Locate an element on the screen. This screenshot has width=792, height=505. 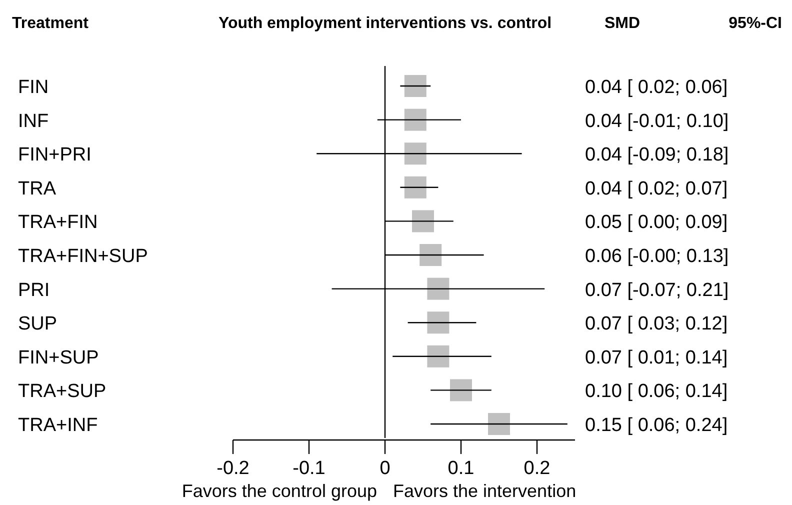
y-tick-label: TRA+SUP is located at coordinates (62, 391).